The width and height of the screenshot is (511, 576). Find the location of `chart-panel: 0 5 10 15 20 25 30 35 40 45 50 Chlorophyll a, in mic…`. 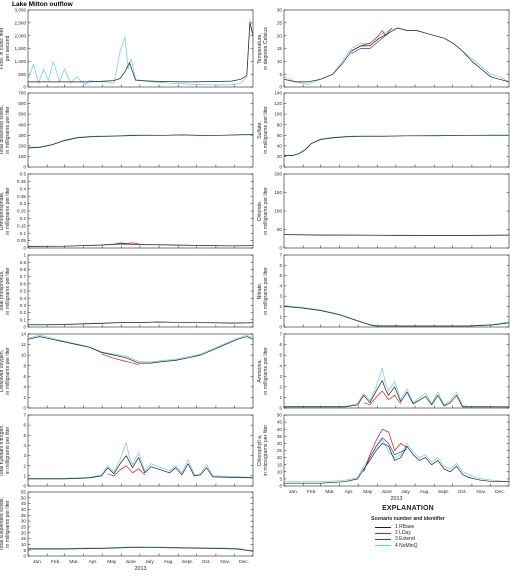

chart-panel: 0 5 10 15 20 25 30 35 40 45 50 Chlorophyll a, in mic… is located at coordinates (383, 457).